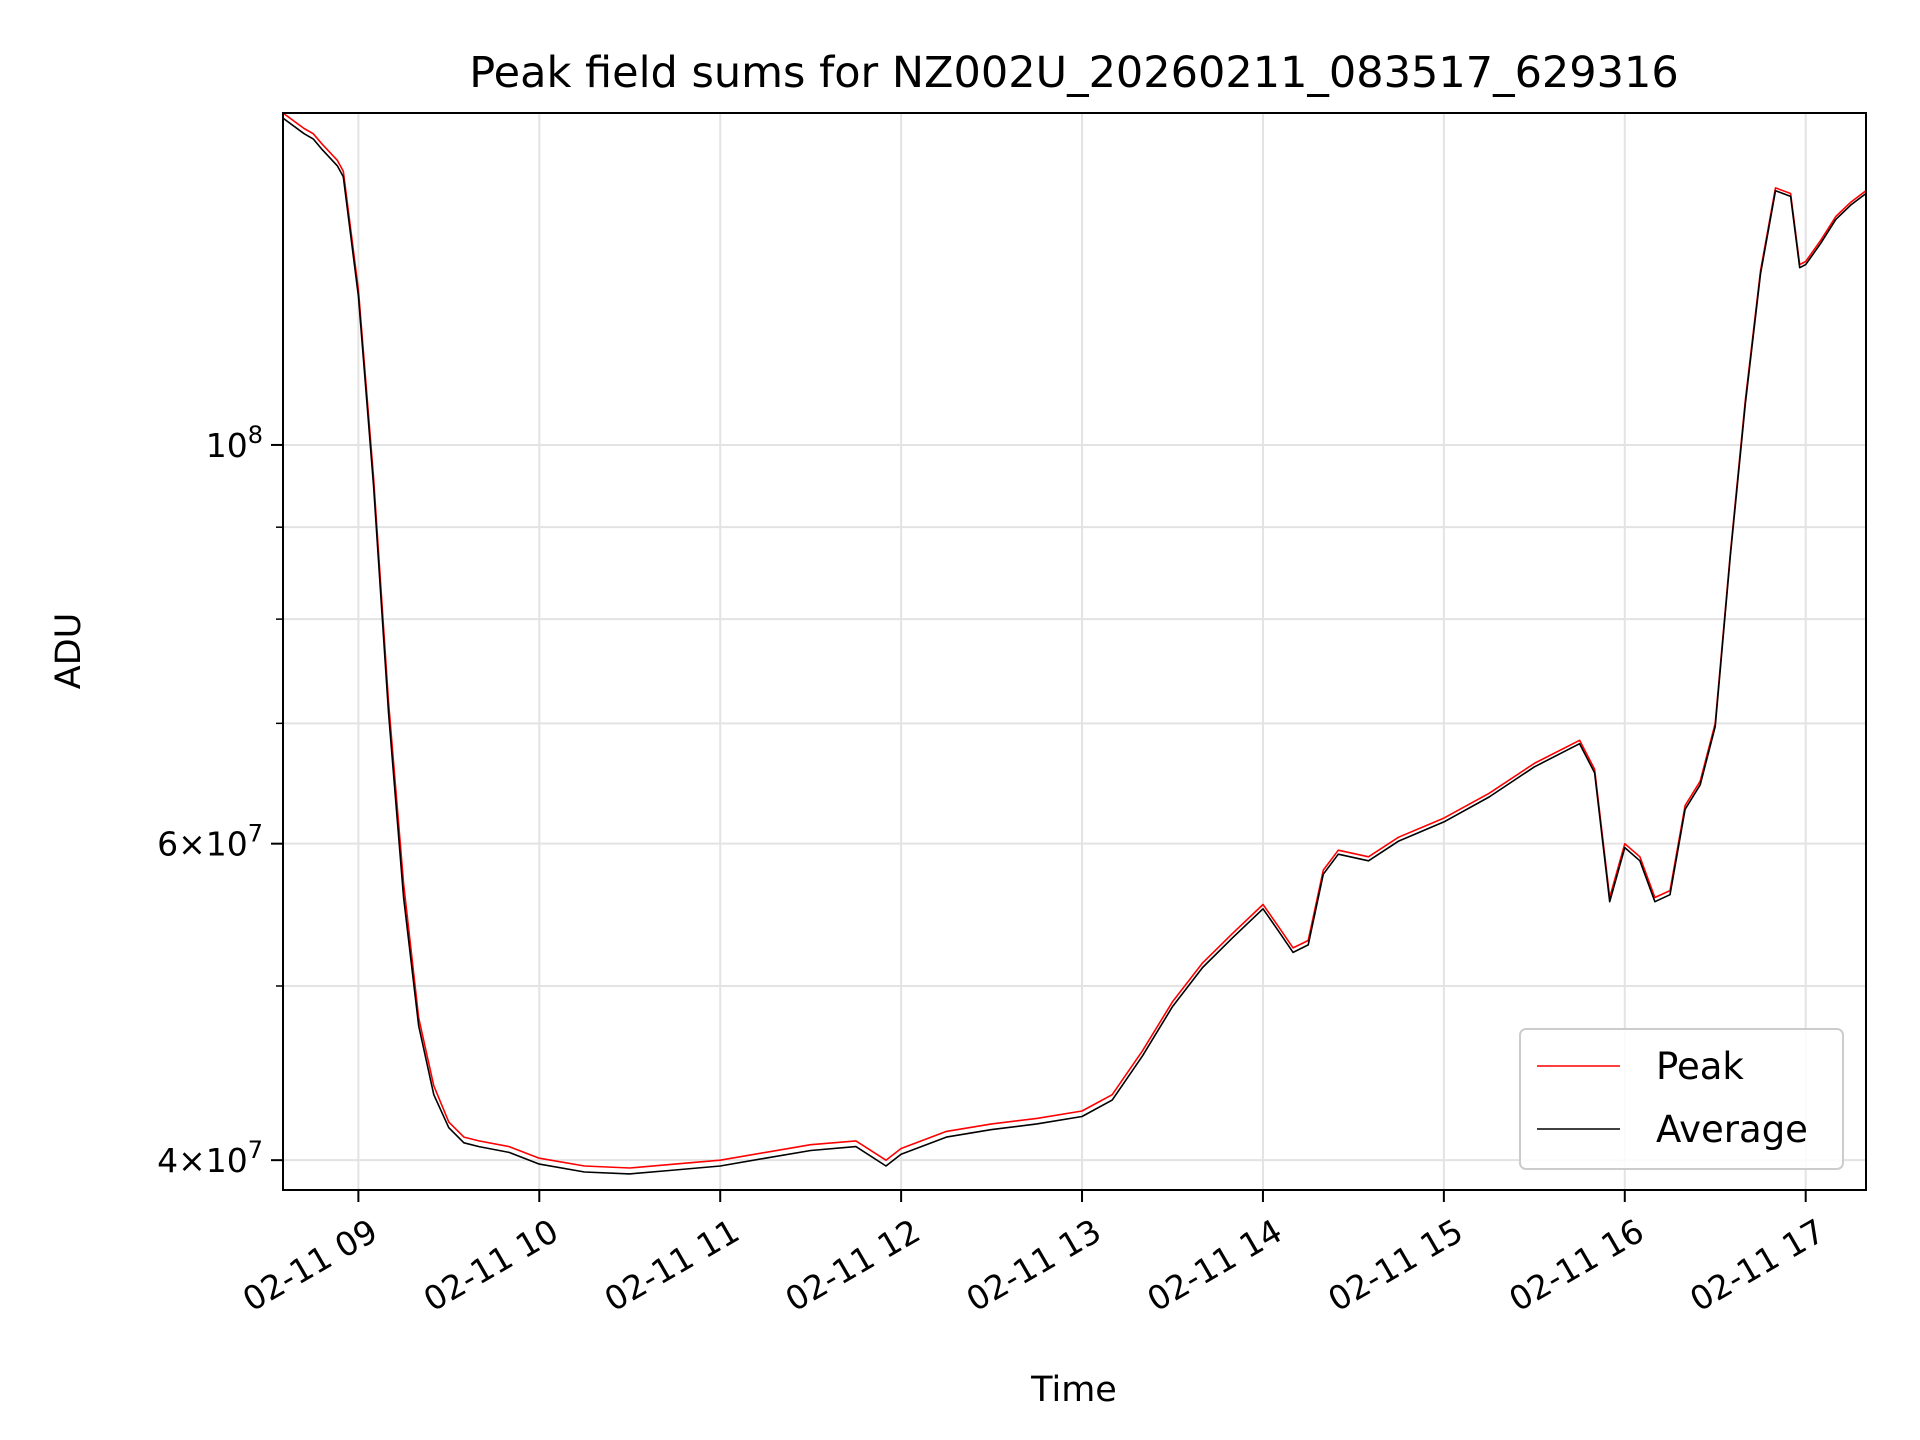 The image size is (1920, 1440). What do you see at coordinates (210, 842) in the screenshot?
I see `y-tick-label: 6×107` at bounding box center [210, 842].